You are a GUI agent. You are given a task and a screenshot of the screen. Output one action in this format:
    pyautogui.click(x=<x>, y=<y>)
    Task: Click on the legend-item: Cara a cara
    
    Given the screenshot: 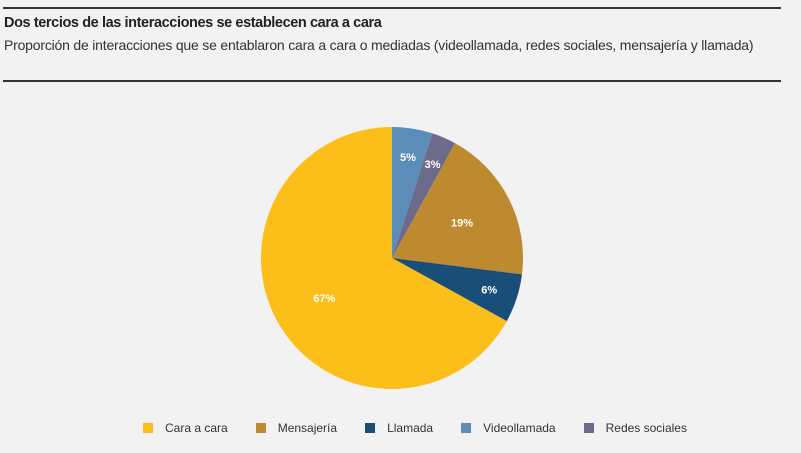 What is the action you would take?
    pyautogui.click(x=185, y=428)
    